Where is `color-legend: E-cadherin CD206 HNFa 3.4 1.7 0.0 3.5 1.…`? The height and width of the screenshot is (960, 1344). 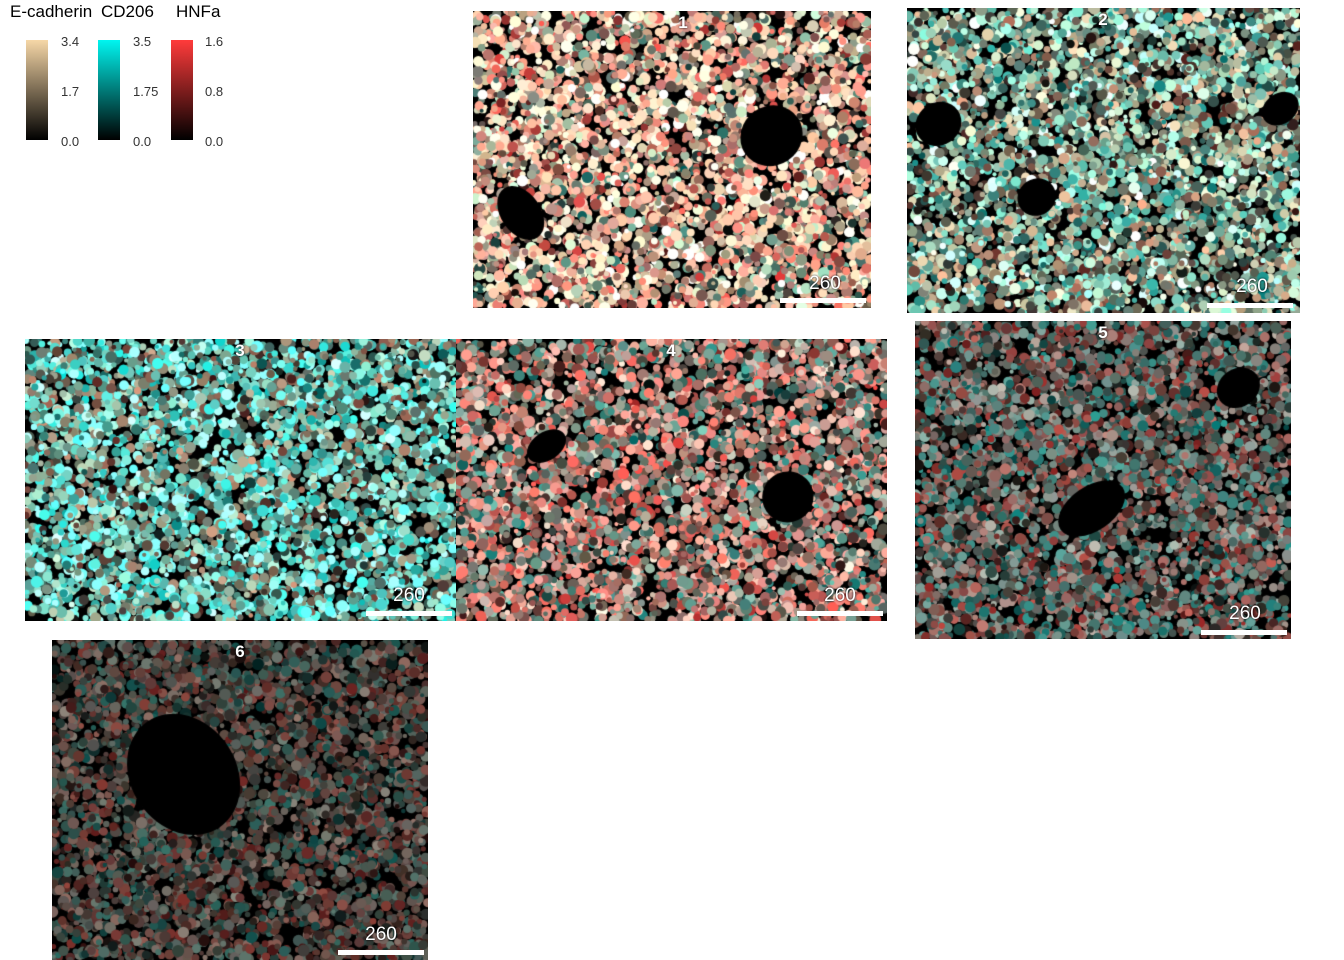 color-legend: E-cadherin CD206 HNFa 3.4 1.7 0.0 3.5 1.… is located at coordinates (120, 75).